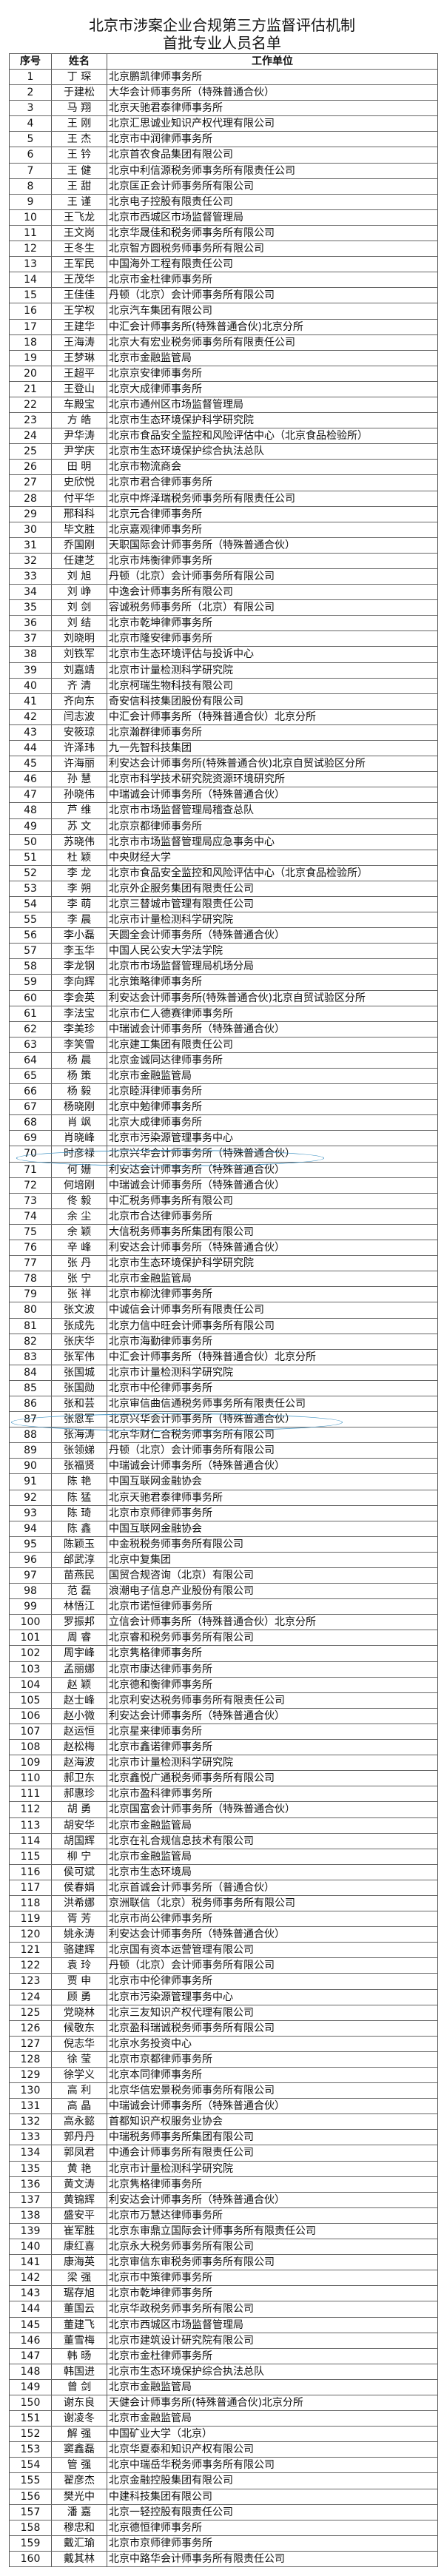 This screenshot has height=2576, width=444. I want to click on row-name: 陈 猛, so click(79, 1497).